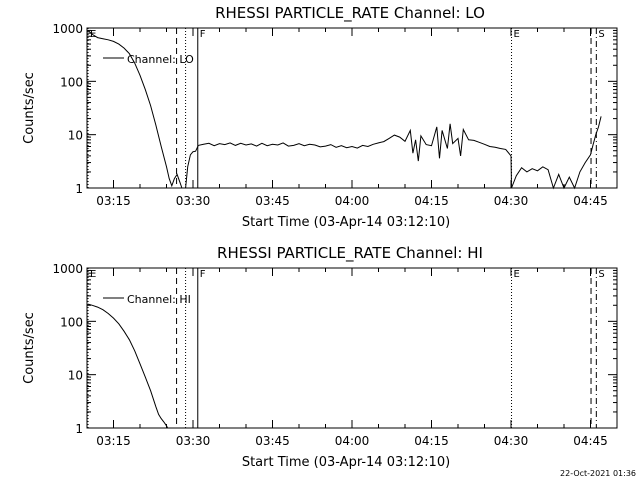 This screenshot has width=640, height=480. What do you see at coordinates (160, 59) in the screenshot?
I see `legend-label: Channel: LO` at bounding box center [160, 59].